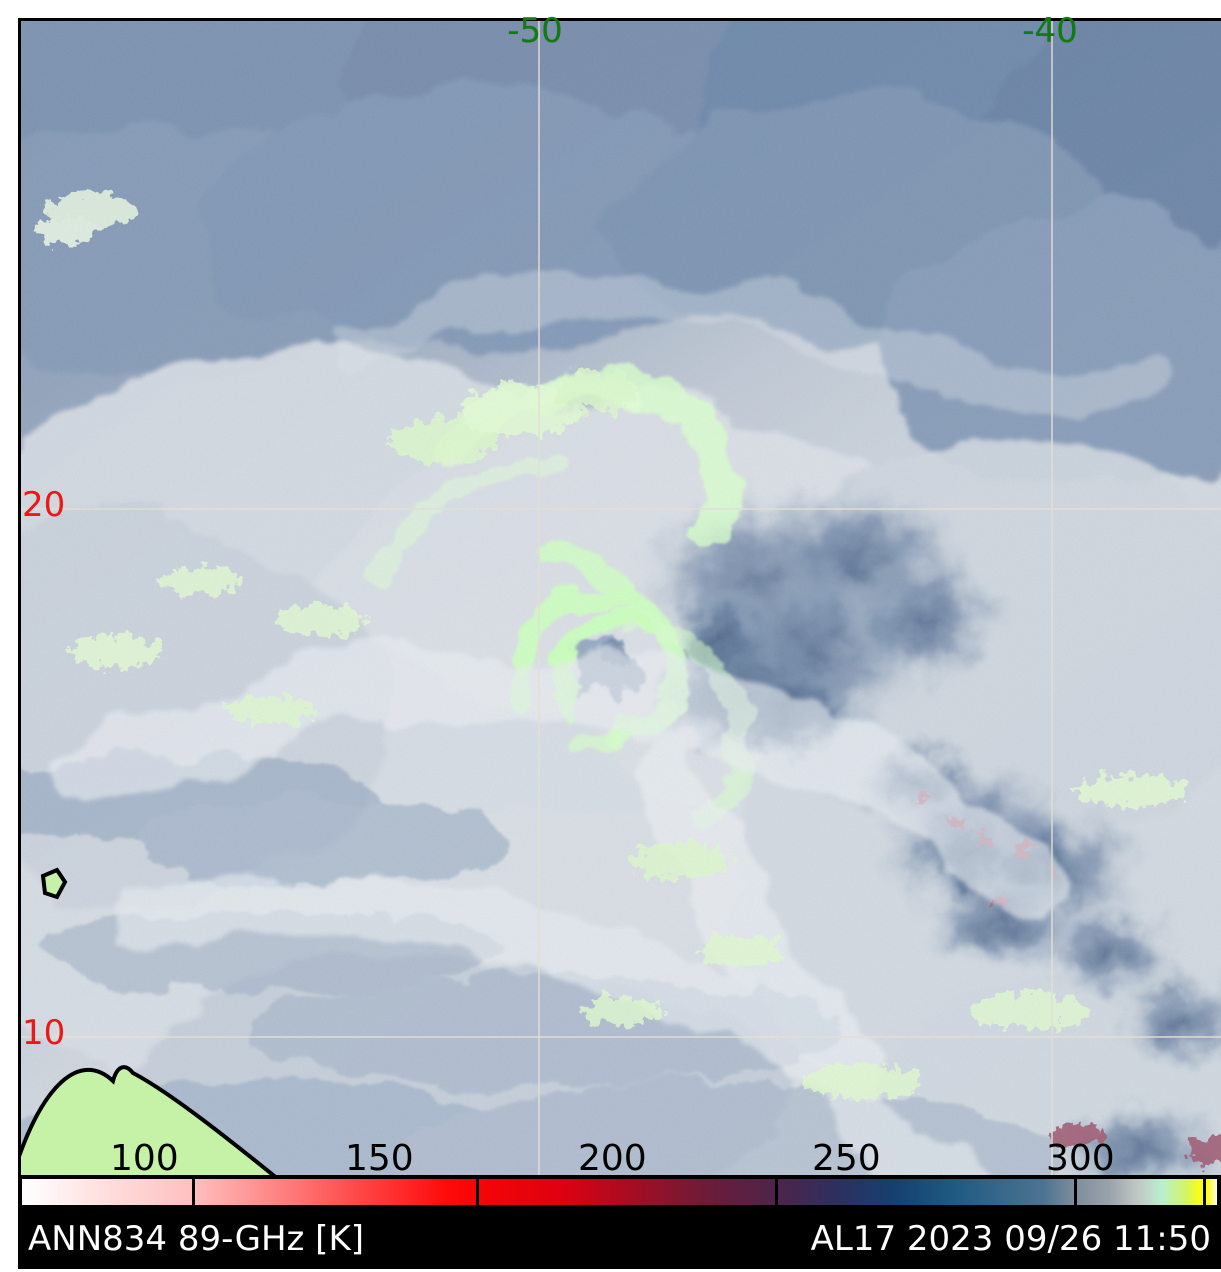  What do you see at coordinates (1010, 1239) in the screenshot?
I see `storm-datetime-label: AL17 2023 09/26 11:50` at bounding box center [1010, 1239].